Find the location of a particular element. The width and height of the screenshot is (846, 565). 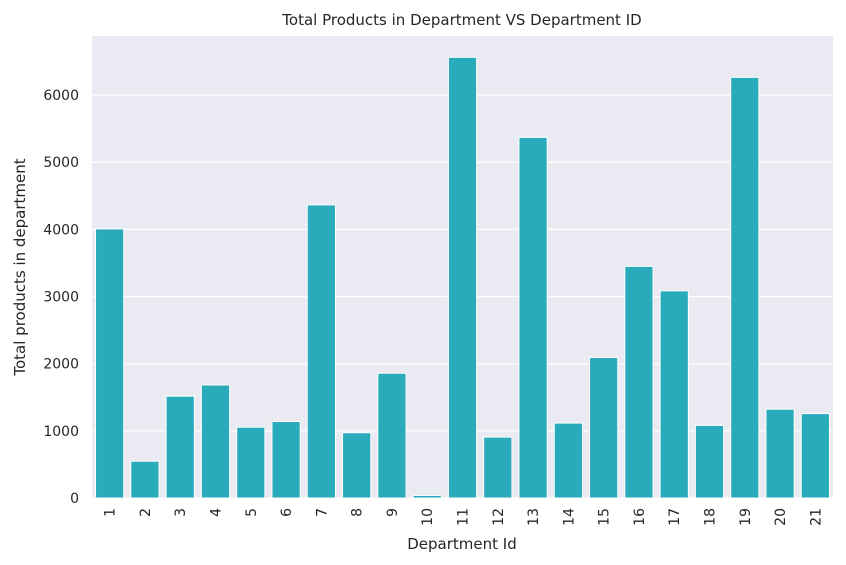

x-tick-label: 8 is located at coordinates (358, 512).